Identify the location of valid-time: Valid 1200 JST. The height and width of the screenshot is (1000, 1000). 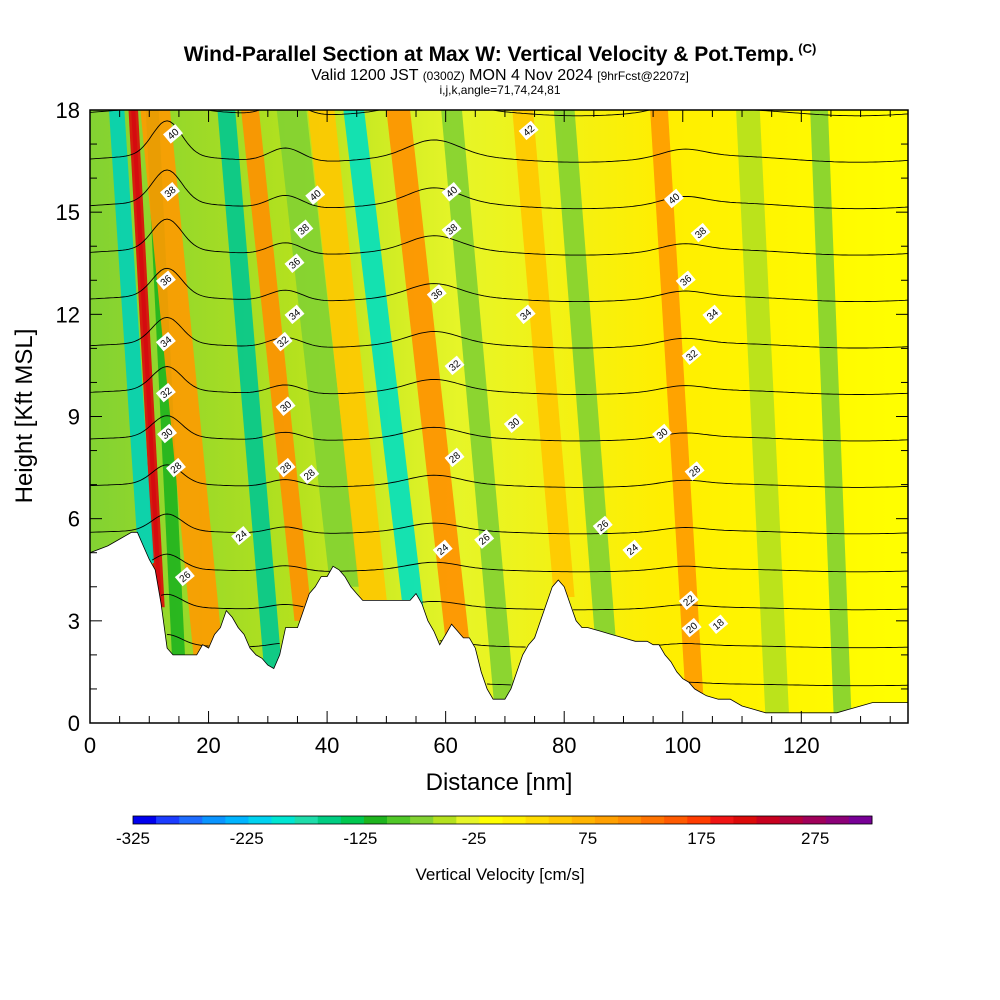
(365, 75).